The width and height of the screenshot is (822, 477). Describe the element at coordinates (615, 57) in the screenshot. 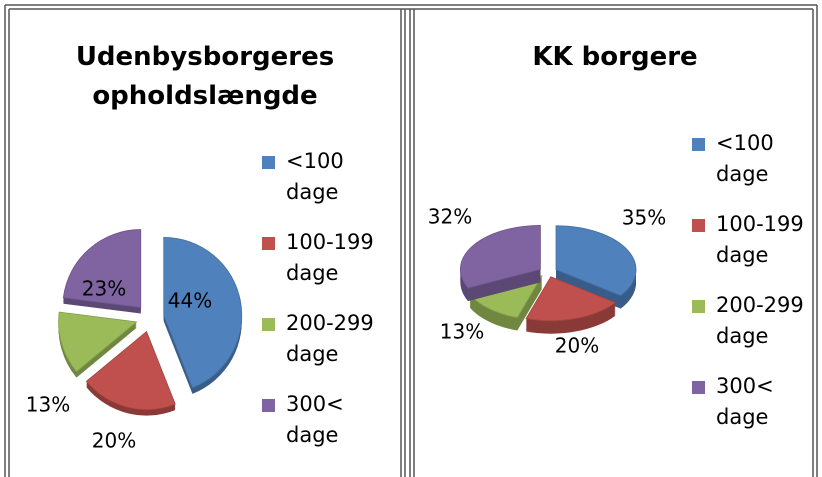

I see `chart-title: KK borgere` at that location.